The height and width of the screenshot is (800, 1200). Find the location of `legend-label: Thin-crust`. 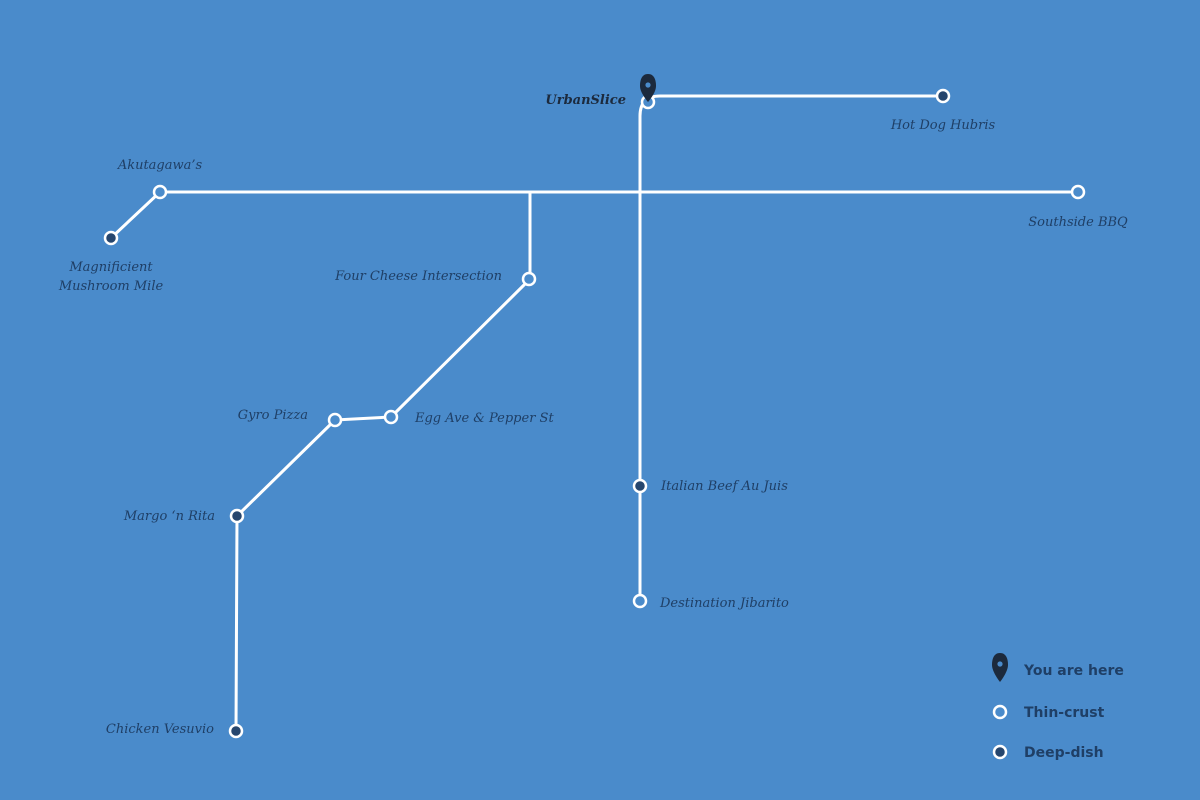

legend-label: Thin-crust is located at coordinates (1064, 713).